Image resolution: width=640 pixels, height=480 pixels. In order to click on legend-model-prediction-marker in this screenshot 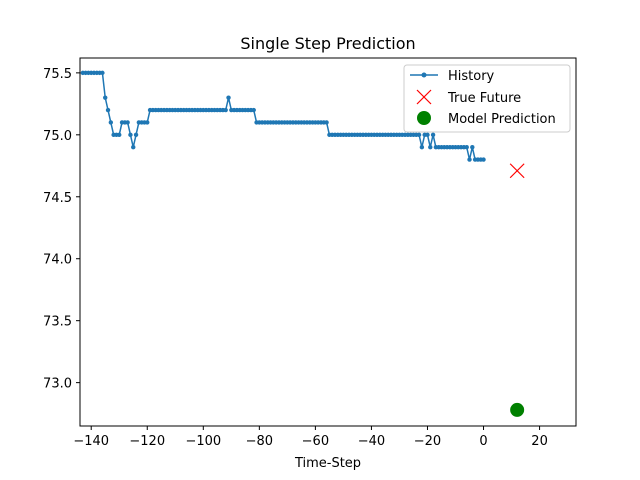, I will do `click(424, 118)`.